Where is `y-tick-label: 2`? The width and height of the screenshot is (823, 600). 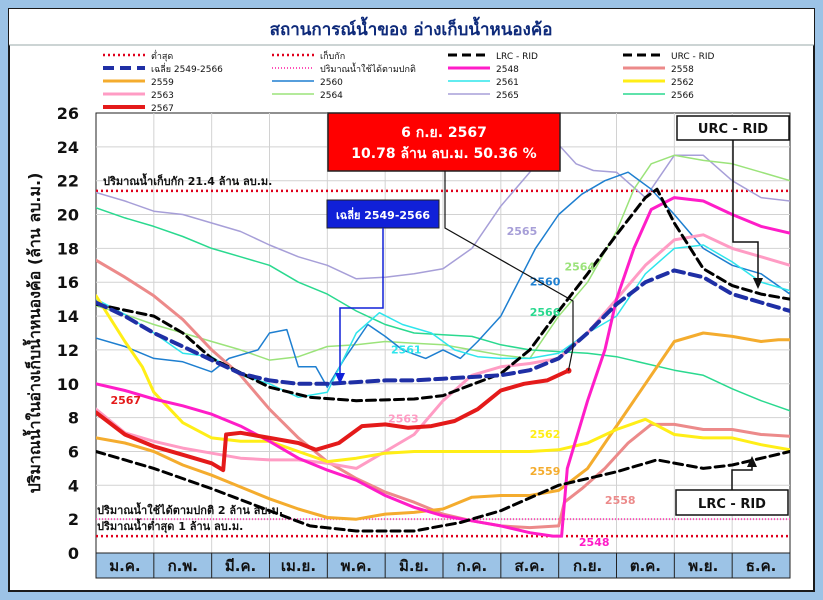 y-tick-label: 2 is located at coordinates (73, 519).